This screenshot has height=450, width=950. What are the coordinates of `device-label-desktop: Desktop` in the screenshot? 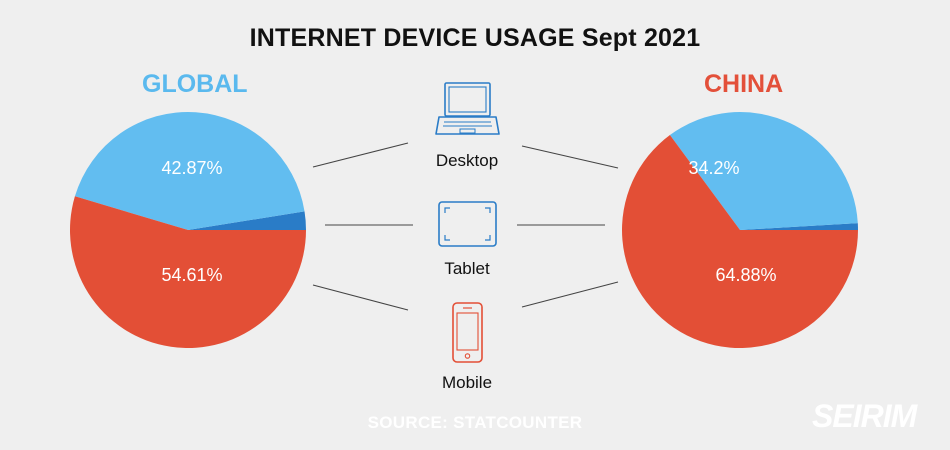 It's located at (467, 160).